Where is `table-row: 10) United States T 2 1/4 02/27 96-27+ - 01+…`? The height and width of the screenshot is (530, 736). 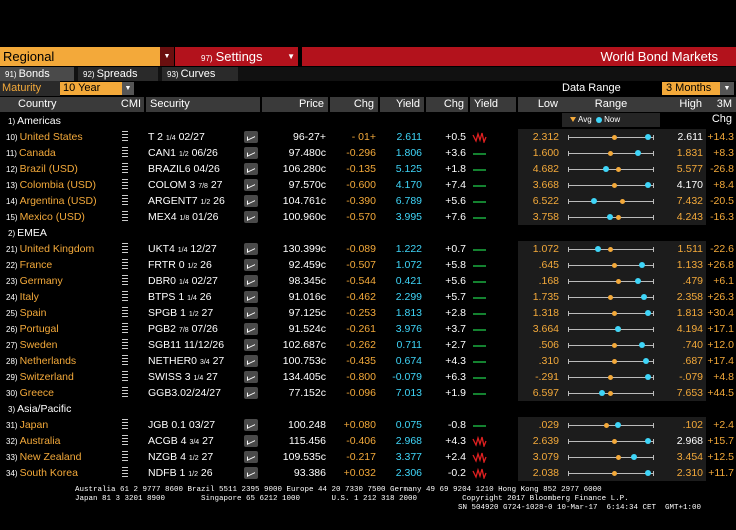
table-row: 10) United States T 2 1/4 02/27 96-27+ - 01+… is located at coordinates (368, 137).